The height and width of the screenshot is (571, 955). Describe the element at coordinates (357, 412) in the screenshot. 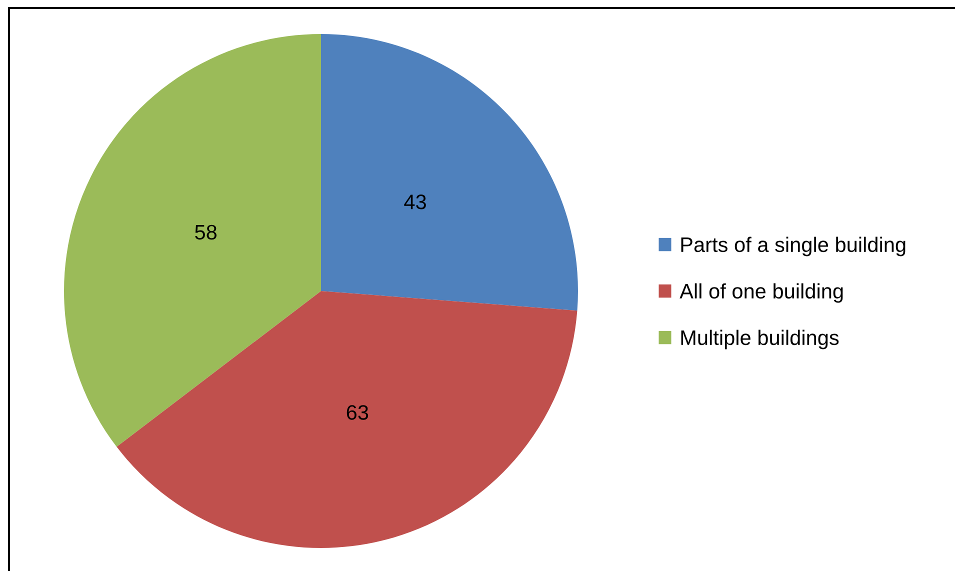

I see `data-label: 63` at that location.